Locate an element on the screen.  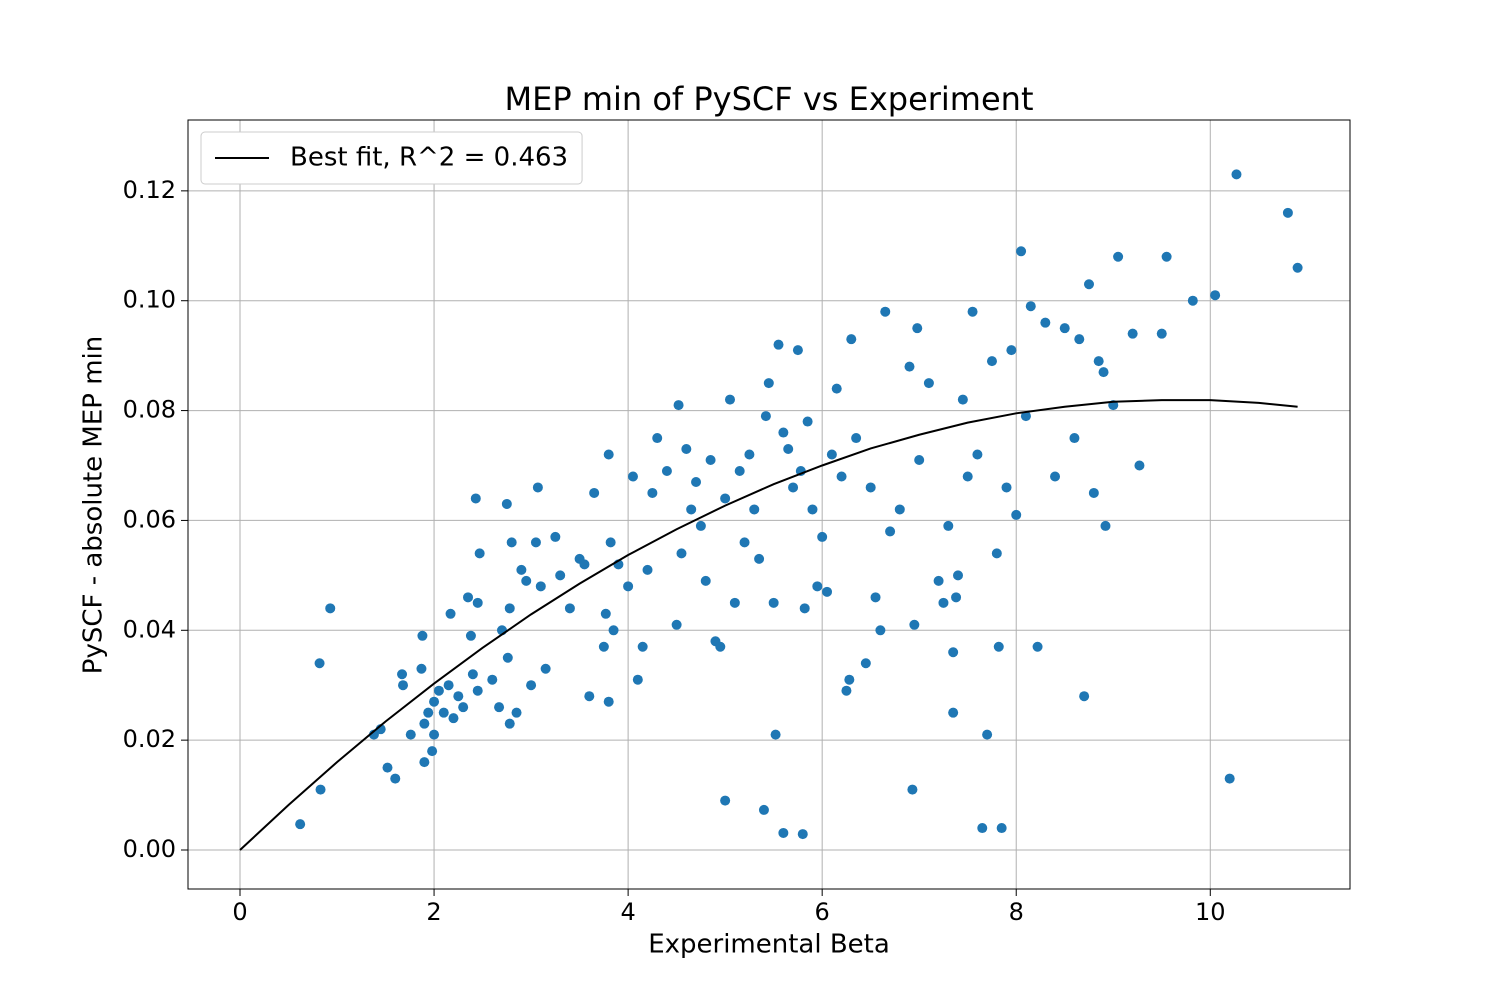
legend-label: Best fit, R^2 = 0.463 is located at coordinates (429, 158).